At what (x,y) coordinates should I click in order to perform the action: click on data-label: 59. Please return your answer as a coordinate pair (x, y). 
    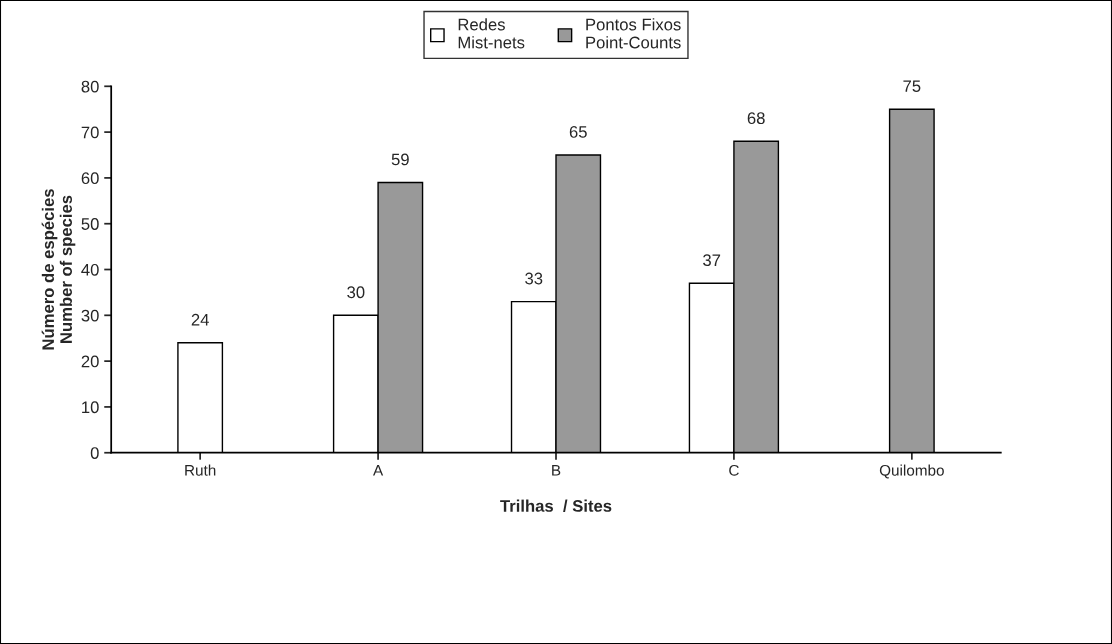
    Looking at the image, I should click on (400, 159).